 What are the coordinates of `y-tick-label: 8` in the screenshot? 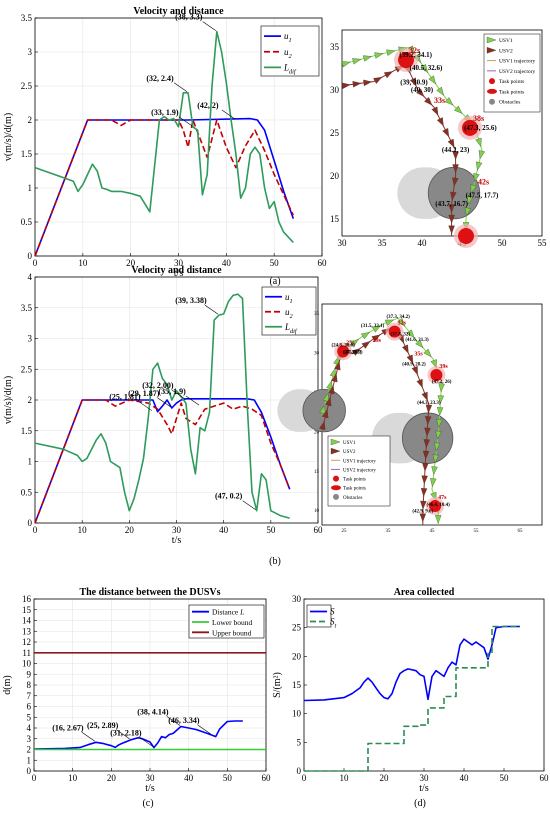 It's located at (29, 685).